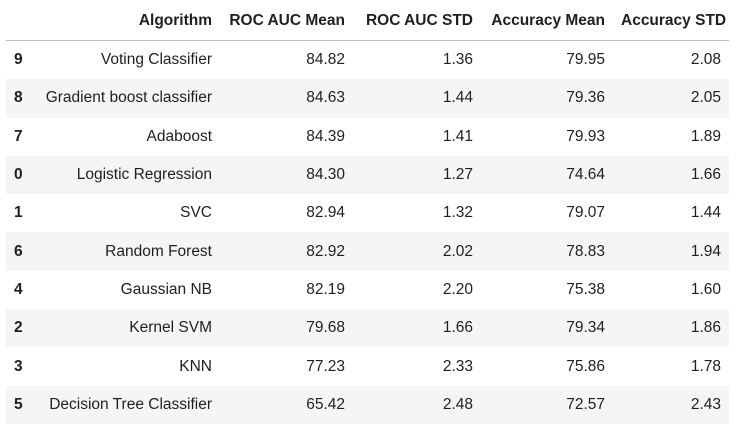 Image resolution: width=746 pixels, height=437 pixels. Describe the element at coordinates (367, 366) in the screenshot. I see `table-row: 3 KNN 77.23 2.33 75.86 1.78` at that location.